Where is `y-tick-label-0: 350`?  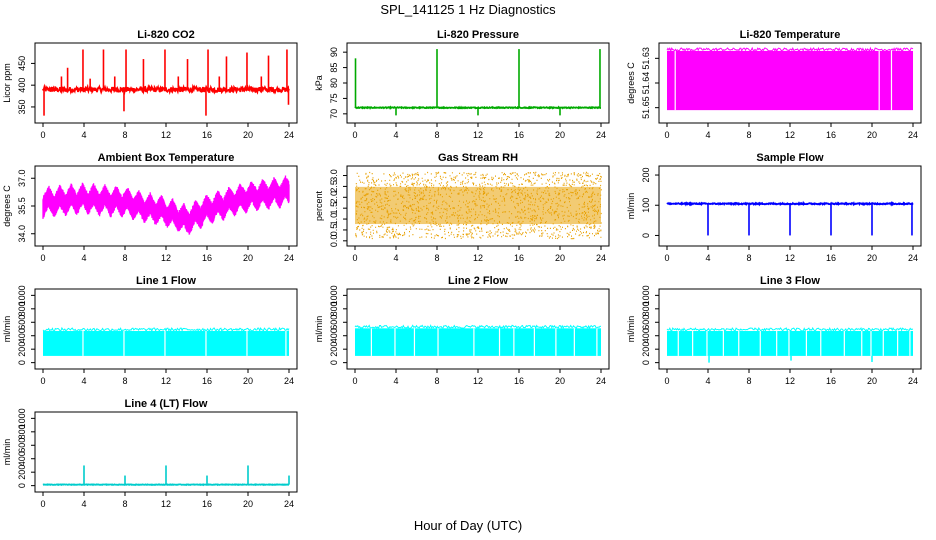 y-tick-label-0: 350 is located at coordinates (22, 106).